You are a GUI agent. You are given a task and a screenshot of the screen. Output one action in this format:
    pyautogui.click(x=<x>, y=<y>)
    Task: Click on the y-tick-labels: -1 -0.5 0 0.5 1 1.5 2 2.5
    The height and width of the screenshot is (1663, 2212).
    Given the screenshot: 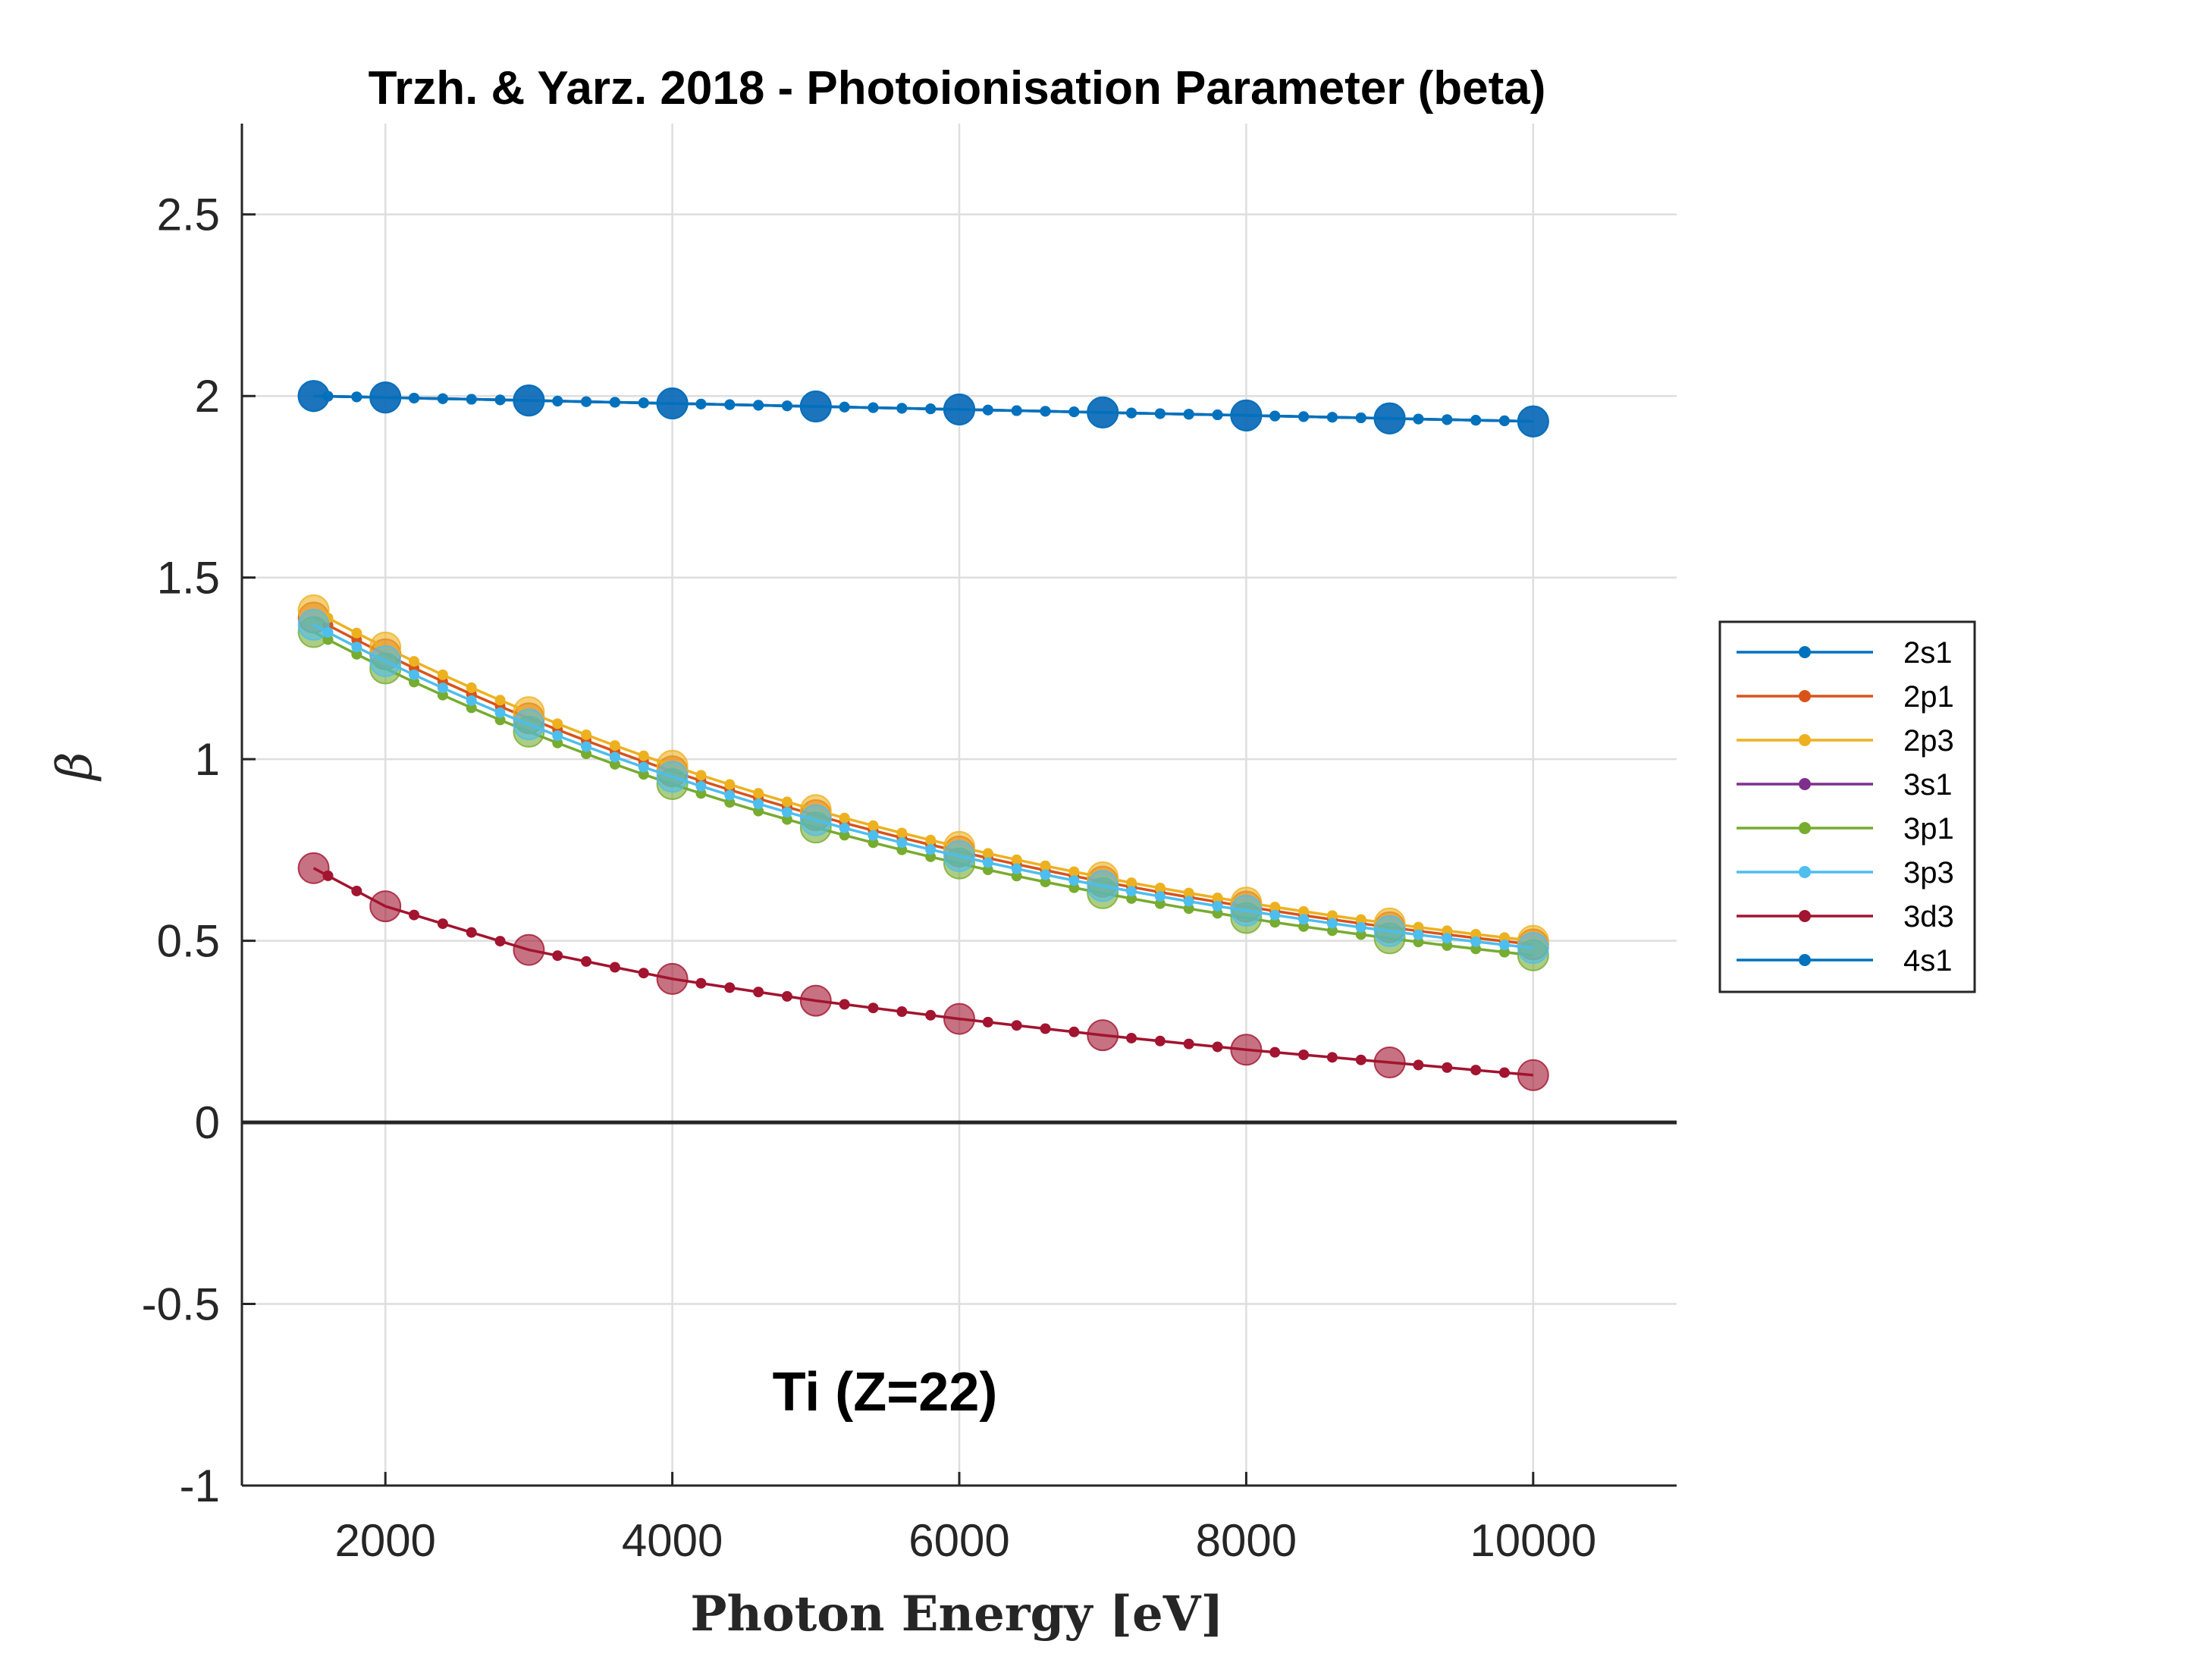 What is the action you would take?
    pyautogui.click(x=181, y=850)
    